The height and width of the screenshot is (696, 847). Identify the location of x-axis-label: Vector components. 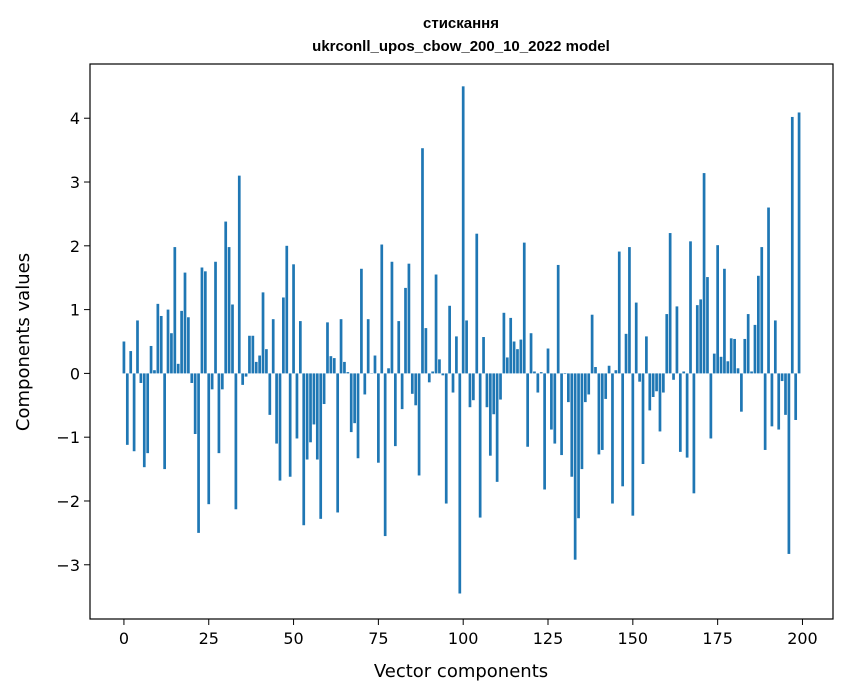
(461, 671).